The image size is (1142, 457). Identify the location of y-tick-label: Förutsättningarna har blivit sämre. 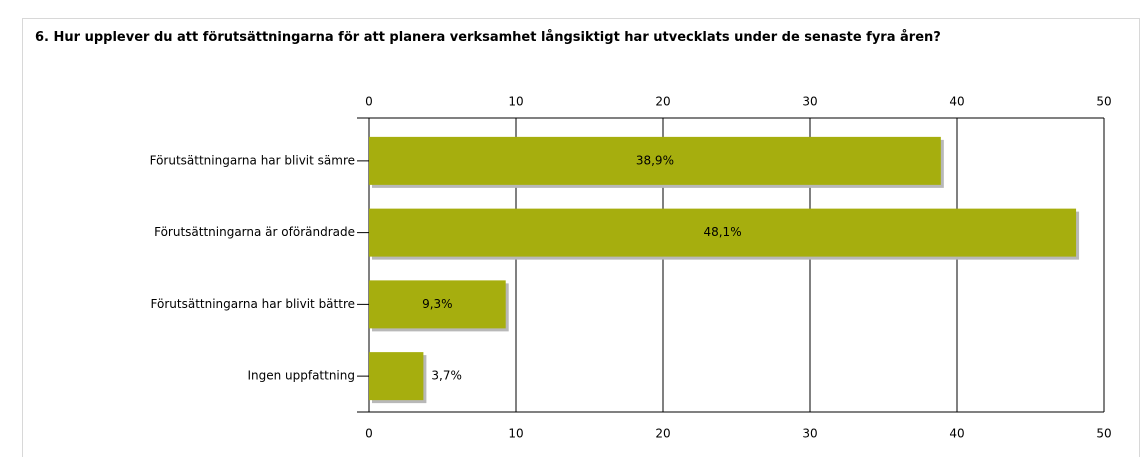
(252, 160).